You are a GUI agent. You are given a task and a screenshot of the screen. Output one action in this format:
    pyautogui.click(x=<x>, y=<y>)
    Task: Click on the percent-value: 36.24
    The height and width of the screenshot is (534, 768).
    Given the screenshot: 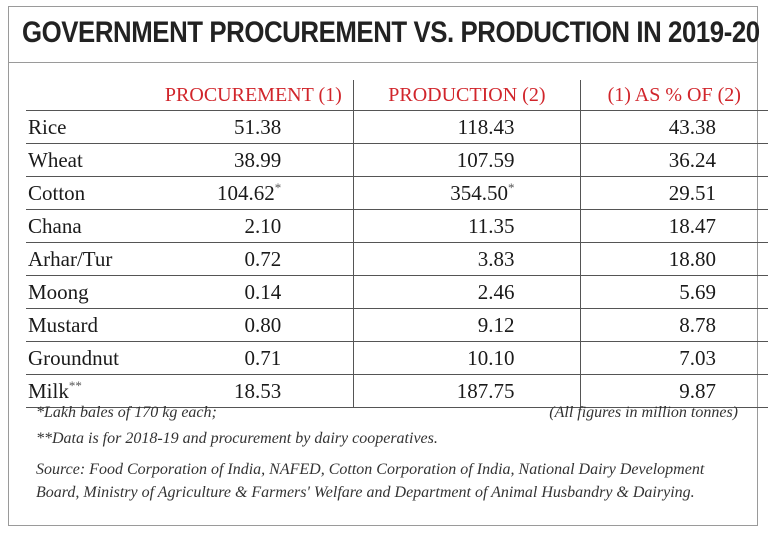 What is the action you would take?
    pyautogui.click(x=692, y=159)
    